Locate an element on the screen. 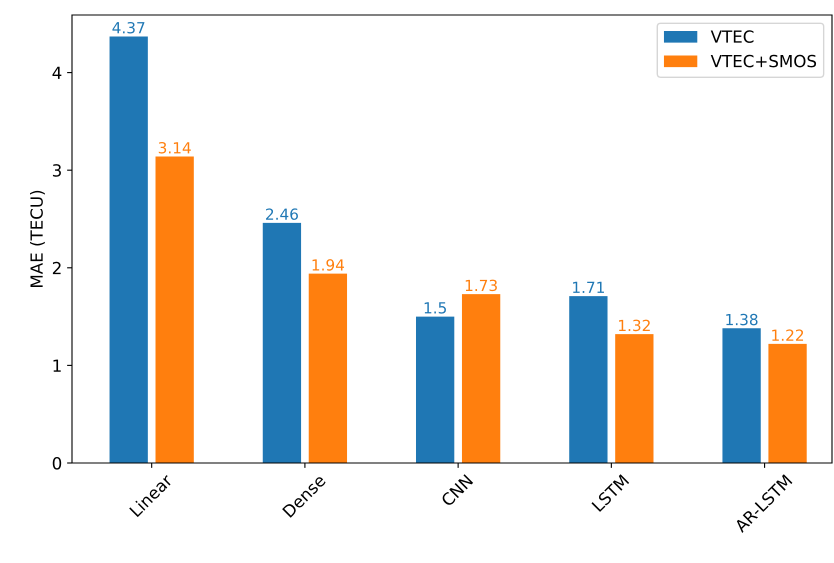 Image resolution: width=834 pixels, height=563 pixels. data-label: 1.38 is located at coordinates (742, 320).